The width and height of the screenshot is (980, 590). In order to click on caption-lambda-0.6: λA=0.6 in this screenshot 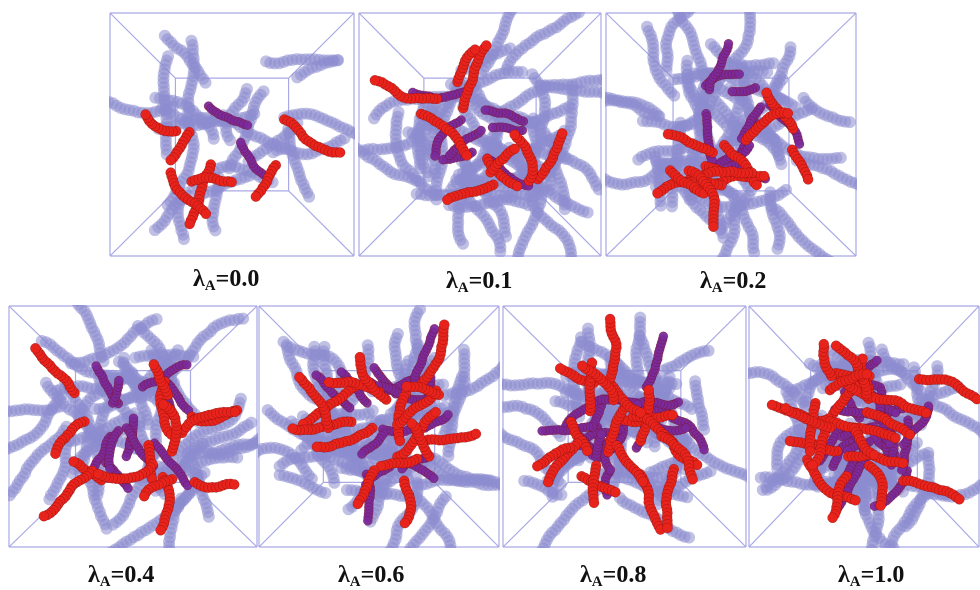, I will do `click(371, 576)`.